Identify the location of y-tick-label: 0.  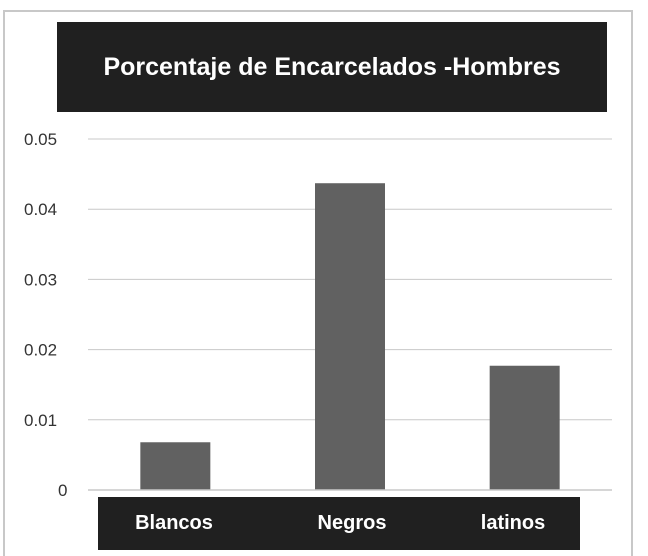
(62, 490).